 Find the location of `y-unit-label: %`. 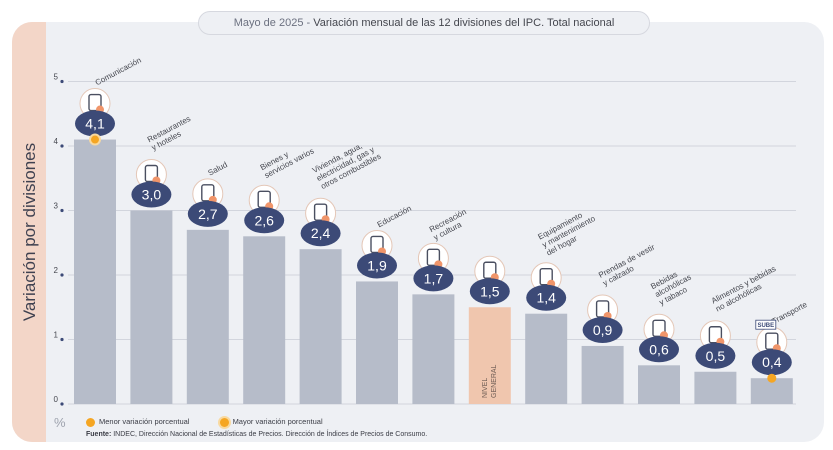

y-unit-label: % is located at coordinates (60, 422).